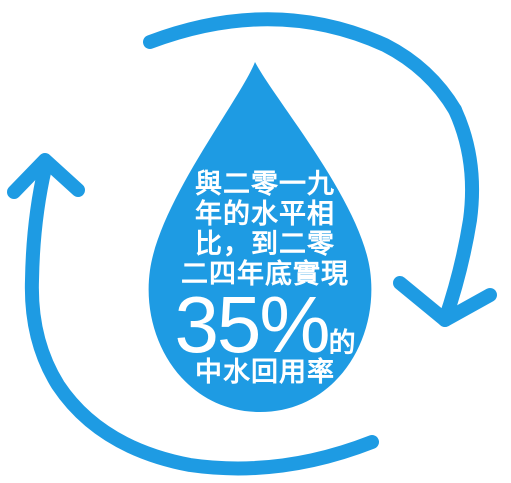 This screenshot has height=483, width=511. I want to click on caption-line-1: 與二零一九, so click(265, 184).